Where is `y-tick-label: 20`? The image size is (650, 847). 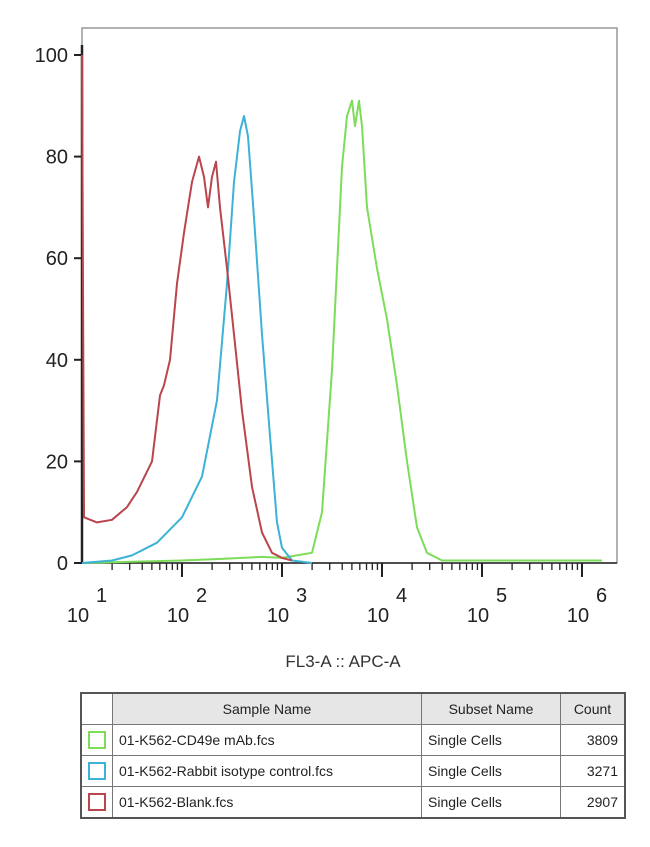
y-tick-label: 20 is located at coordinates (57, 462).